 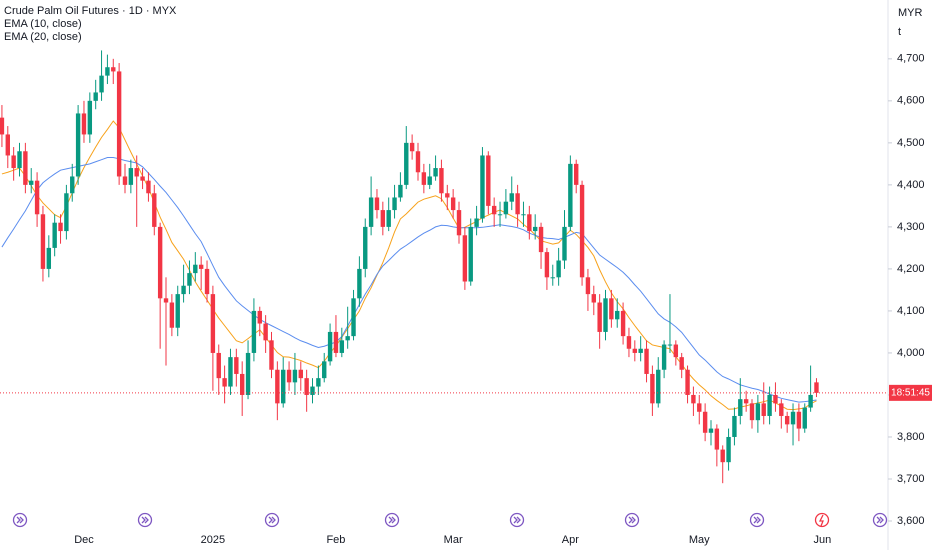 I want to click on y-tick-label: 4,100, so click(x=911, y=311).